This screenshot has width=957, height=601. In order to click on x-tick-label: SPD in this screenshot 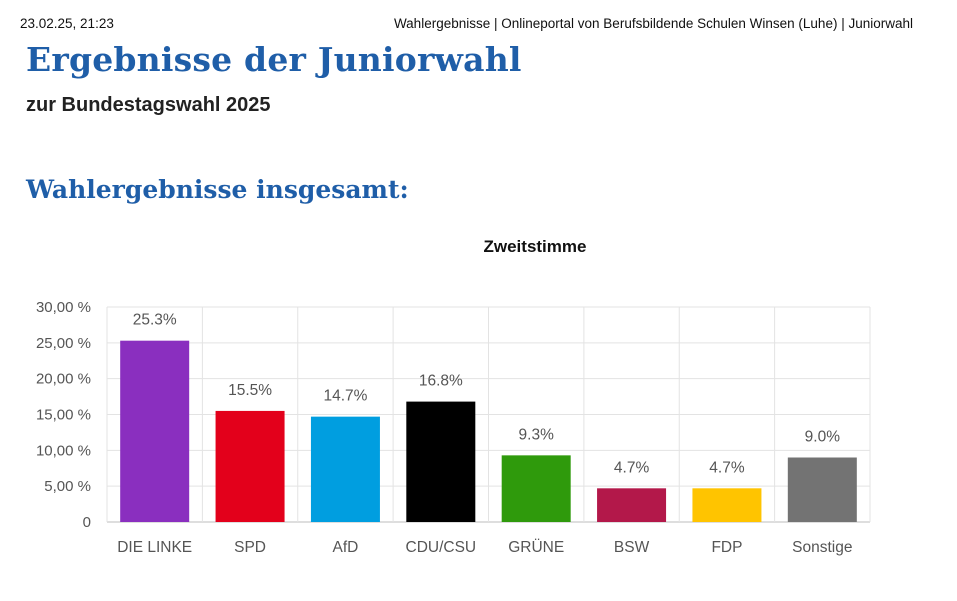, I will do `click(250, 547)`.